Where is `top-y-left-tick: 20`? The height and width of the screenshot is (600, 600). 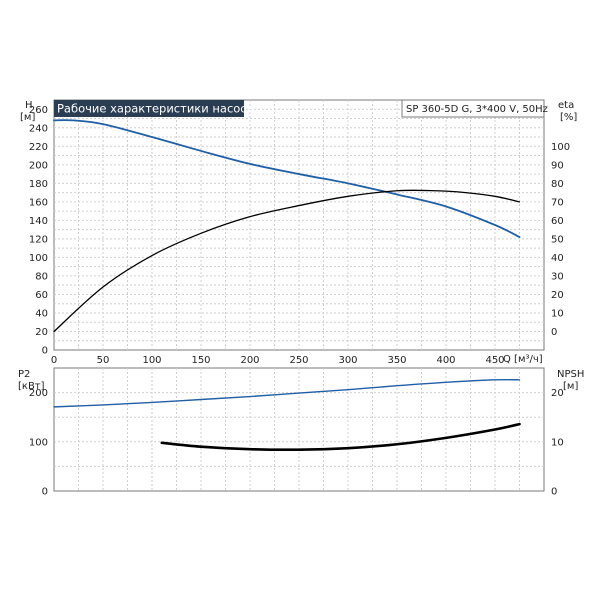
top-y-left-tick: 20 is located at coordinates (41, 332).